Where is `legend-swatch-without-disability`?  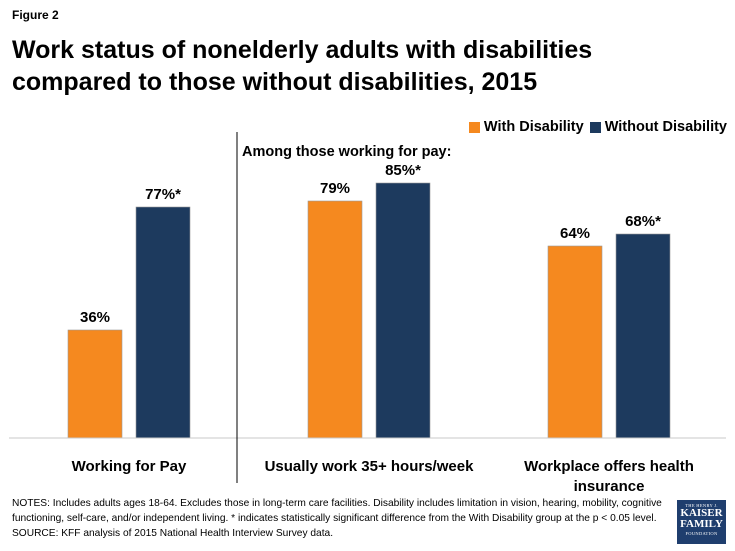 legend-swatch-without-disability is located at coordinates (595, 127).